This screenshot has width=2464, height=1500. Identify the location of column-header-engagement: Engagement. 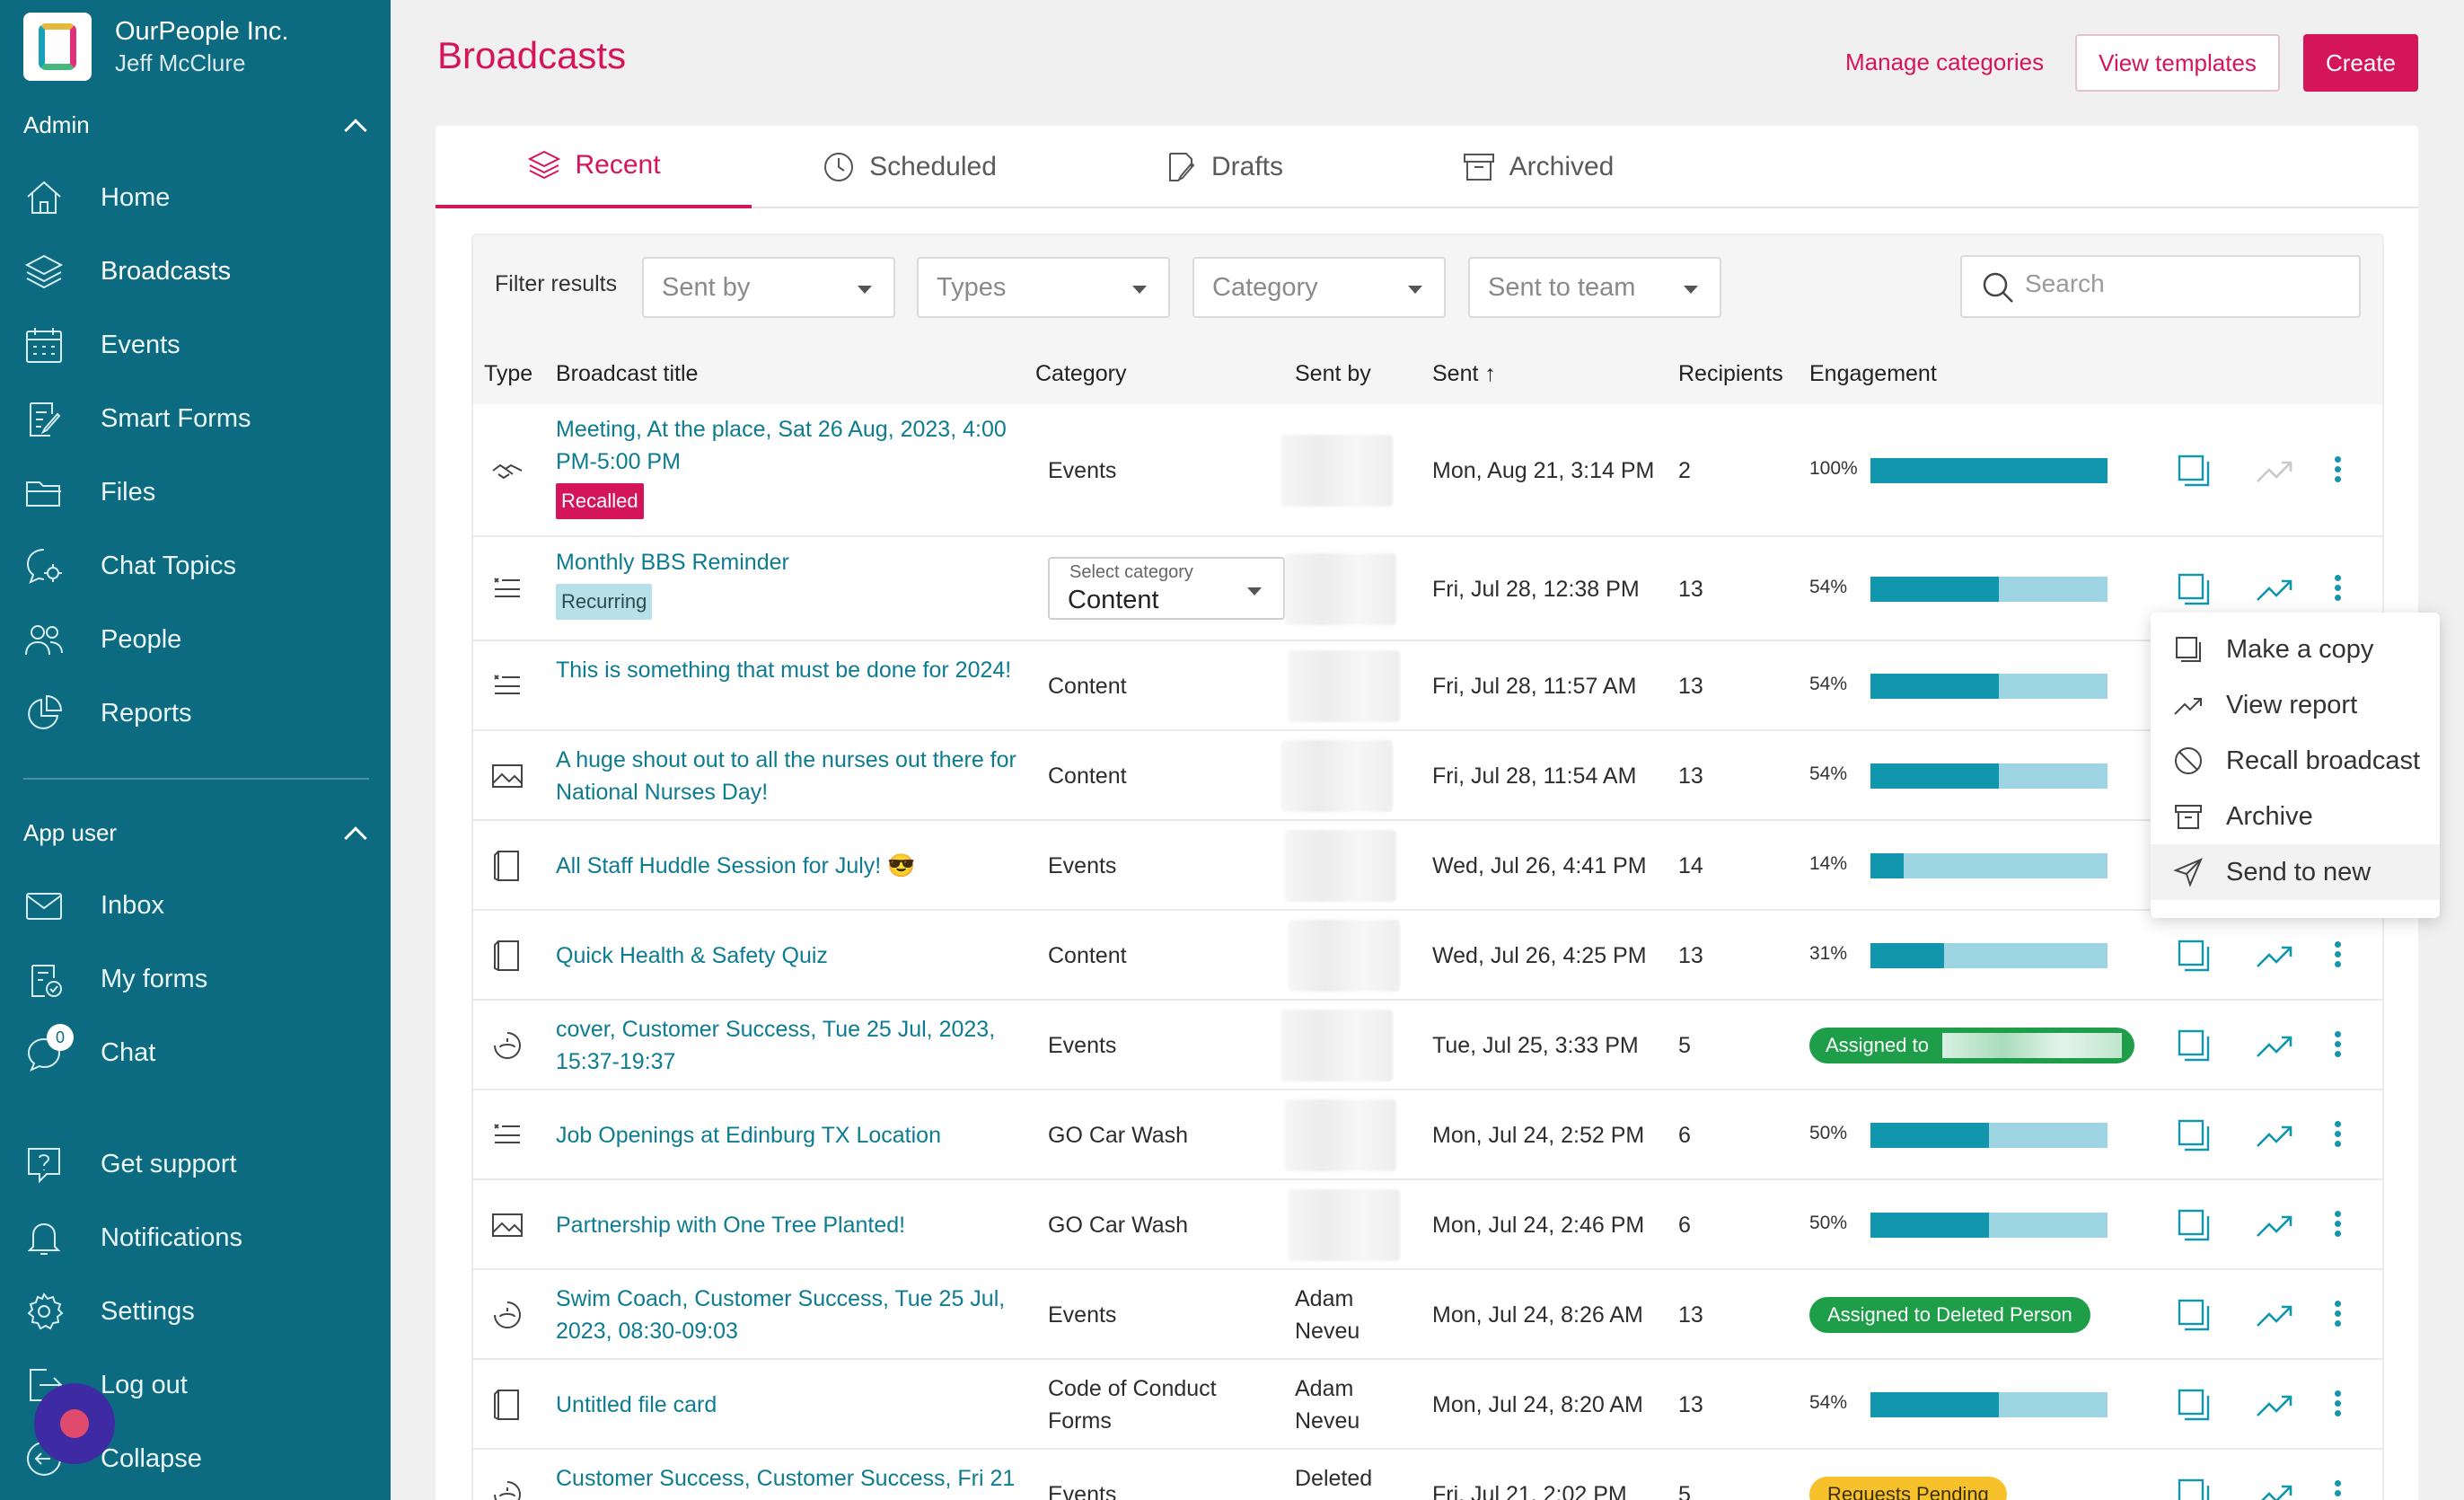
(1873, 373).